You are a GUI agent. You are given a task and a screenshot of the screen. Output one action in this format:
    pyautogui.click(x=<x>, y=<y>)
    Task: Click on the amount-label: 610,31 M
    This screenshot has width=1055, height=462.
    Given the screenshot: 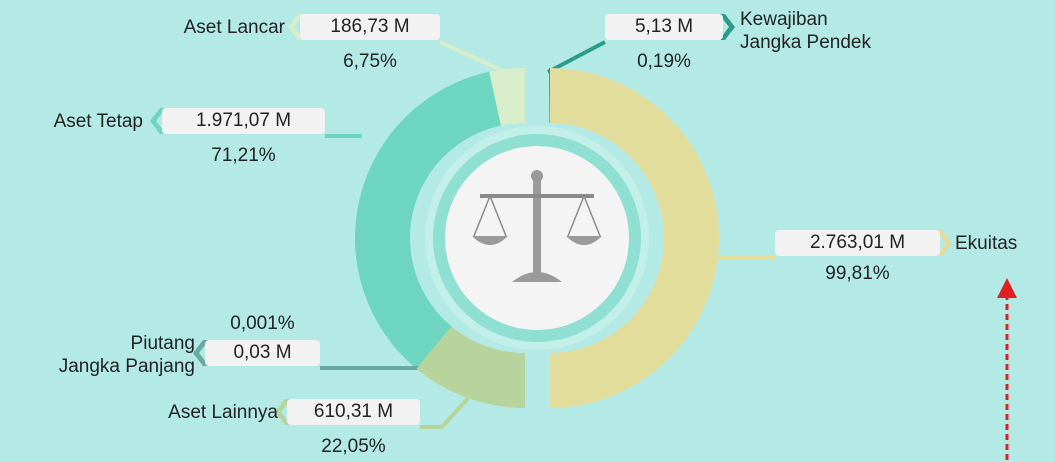 What is the action you would take?
    pyautogui.click(x=353, y=412)
    